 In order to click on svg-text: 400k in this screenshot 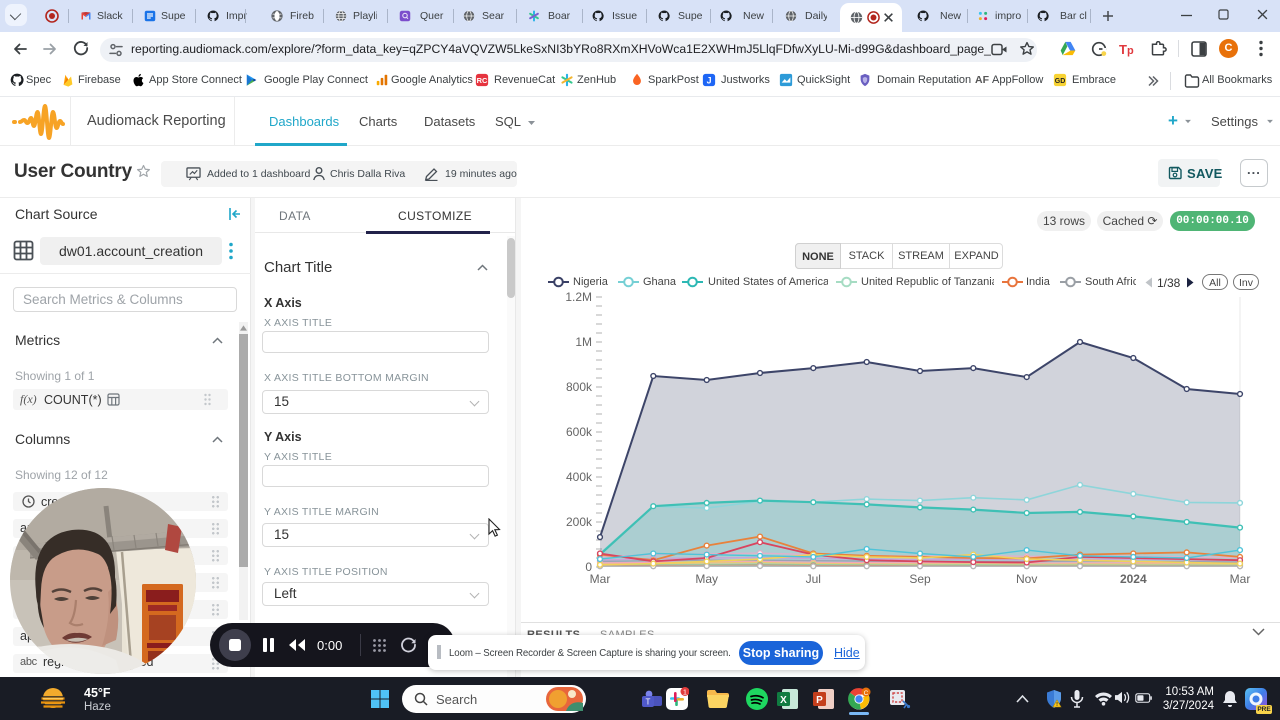, I will do `click(579, 477)`.